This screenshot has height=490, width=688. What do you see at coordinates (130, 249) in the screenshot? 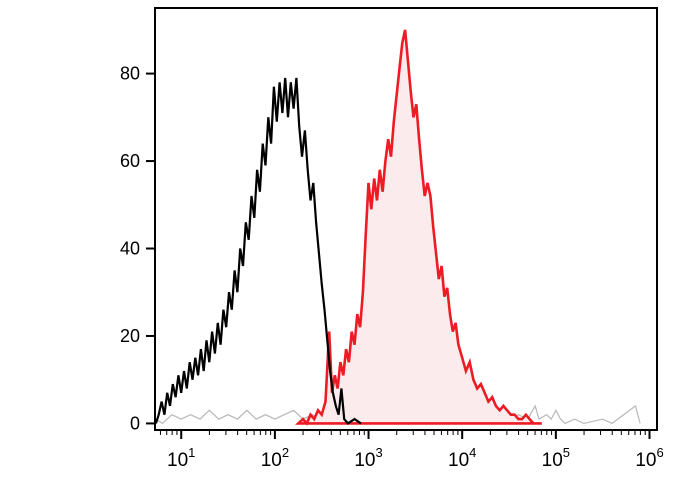
I see `y-tick-label: 40` at bounding box center [130, 249].